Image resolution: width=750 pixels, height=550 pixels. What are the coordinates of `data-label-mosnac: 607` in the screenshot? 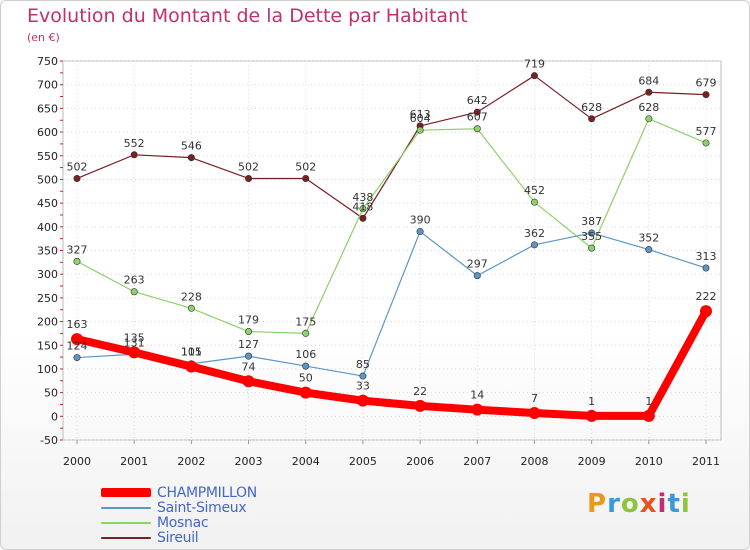 It's located at (477, 117).